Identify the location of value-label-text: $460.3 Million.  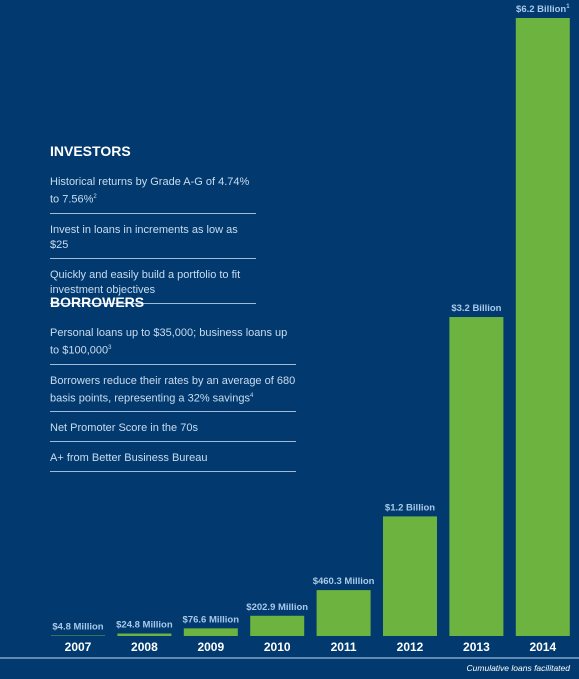
(344, 581).